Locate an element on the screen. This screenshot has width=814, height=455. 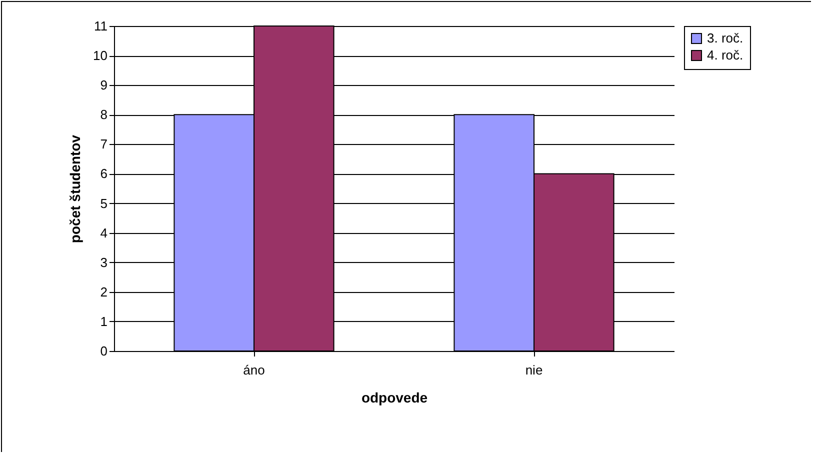
y-tick-label: 8 is located at coordinates (104, 114).